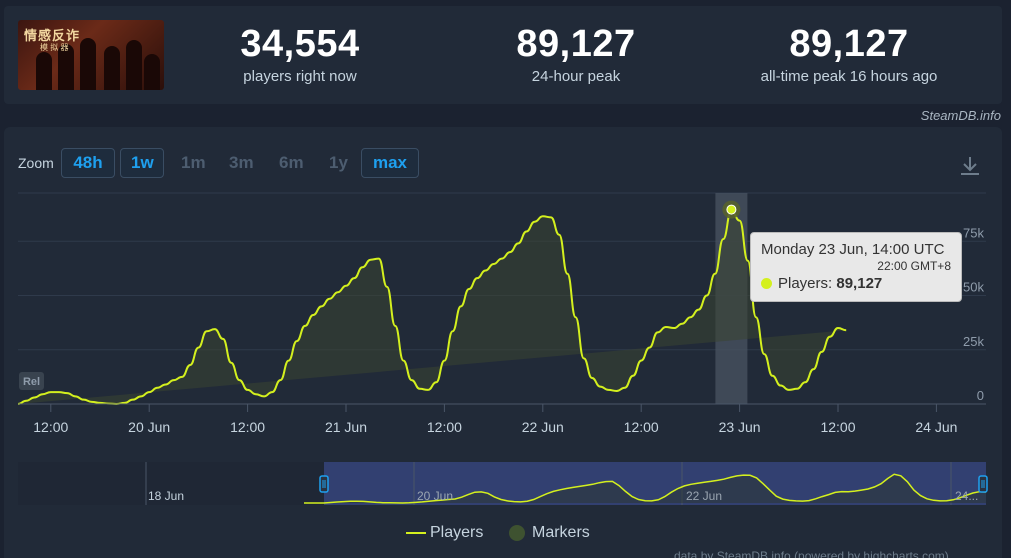 The width and height of the screenshot is (1011, 558). I want to click on rel-badge, so click(31, 381).